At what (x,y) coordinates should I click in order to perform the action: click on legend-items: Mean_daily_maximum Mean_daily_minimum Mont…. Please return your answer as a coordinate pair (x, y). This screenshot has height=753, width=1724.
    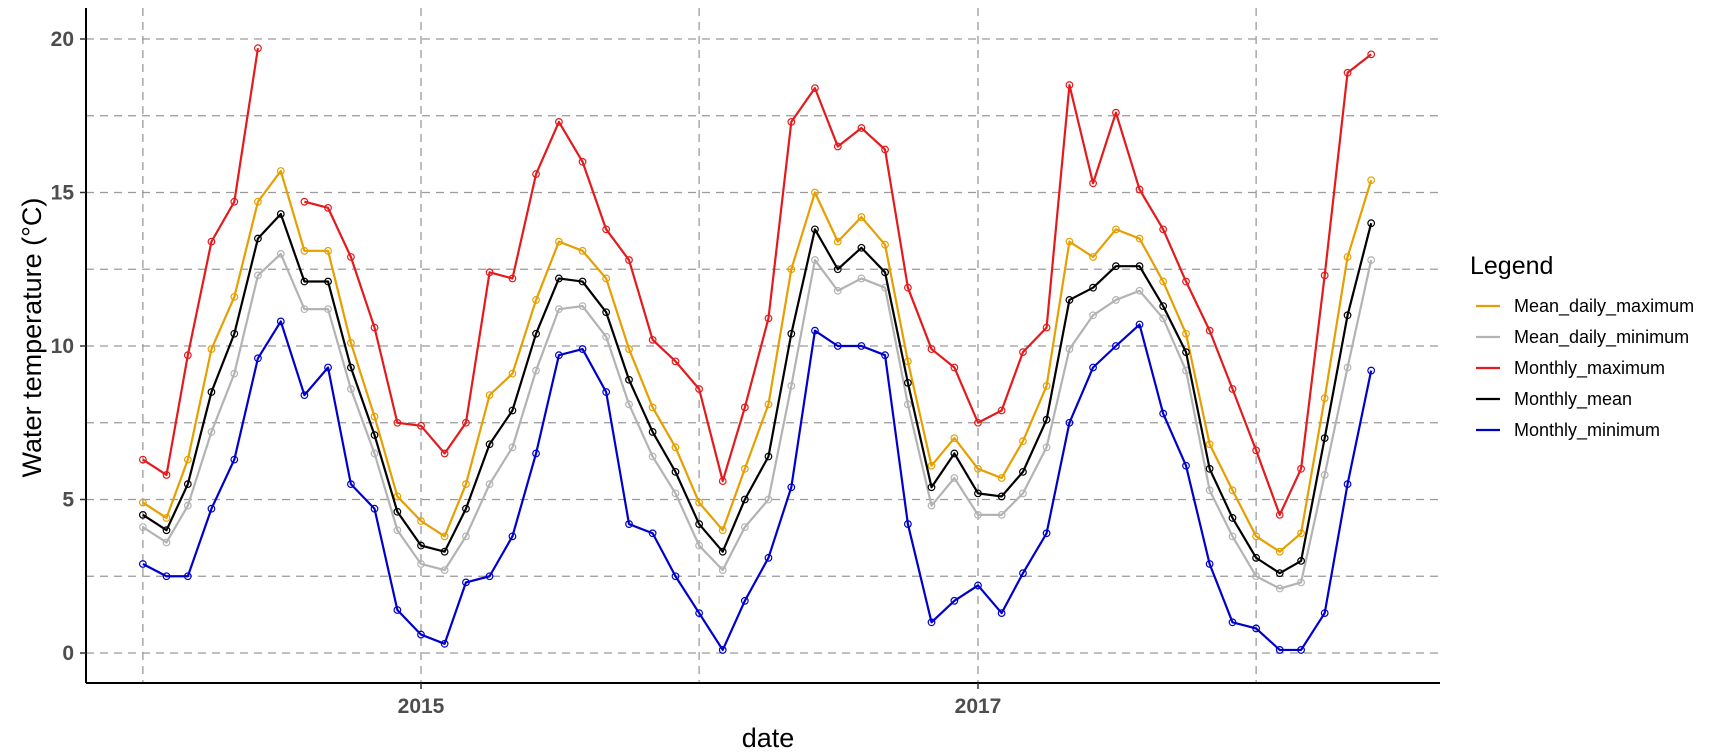
    Looking at the image, I should click on (1585, 368).